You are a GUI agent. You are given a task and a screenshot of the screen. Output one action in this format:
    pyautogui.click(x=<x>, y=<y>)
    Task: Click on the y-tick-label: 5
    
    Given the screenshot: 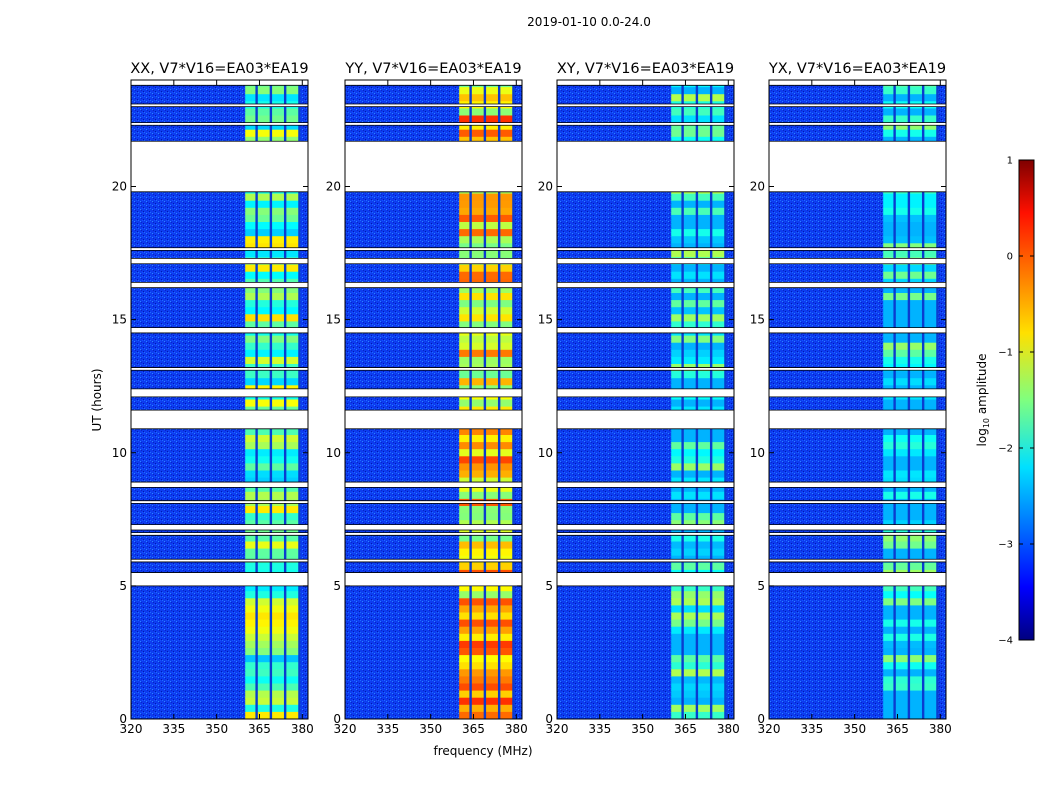 What is the action you would take?
    pyautogui.click(x=549, y=586)
    